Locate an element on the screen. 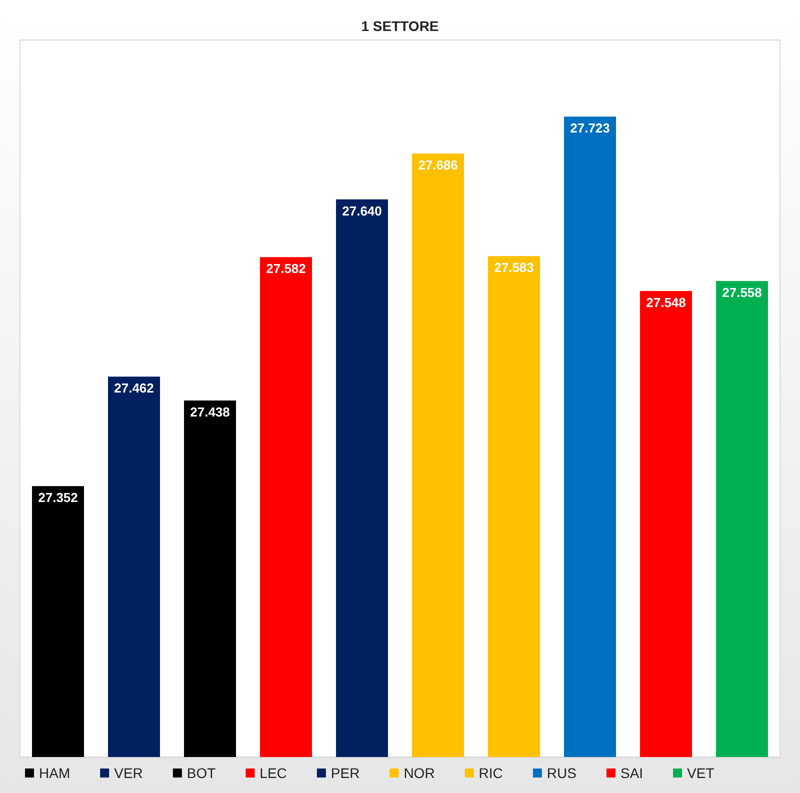  legend-label: VER is located at coordinates (128, 773).